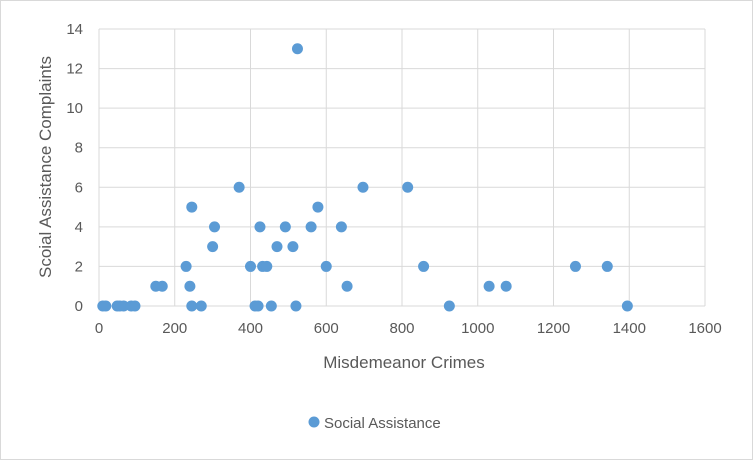 The width and height of the screenshot is (753, 460). Describe the element at coordinates (553, 328) in the screenshot. I see `x-tick-label: 1200` at that location.